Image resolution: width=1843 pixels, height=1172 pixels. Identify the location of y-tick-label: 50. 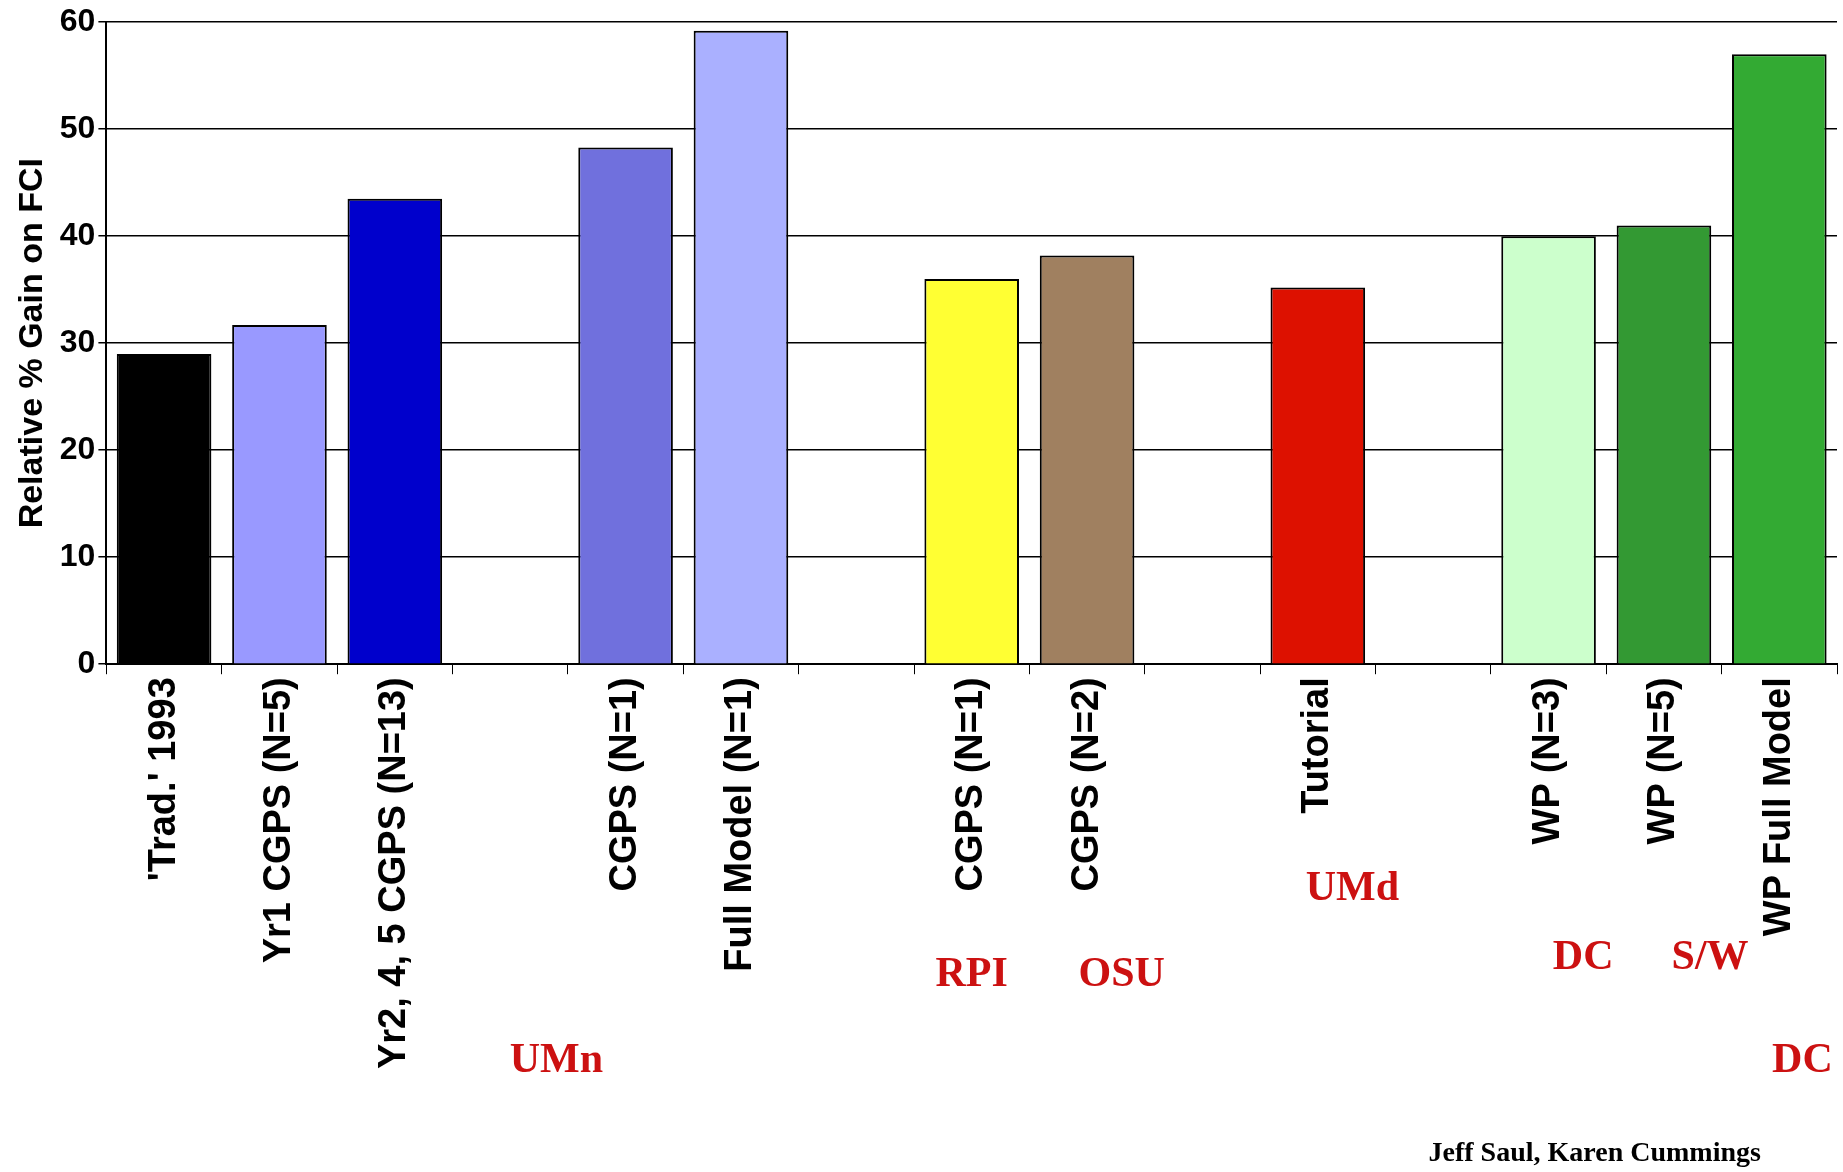
(77, 127).